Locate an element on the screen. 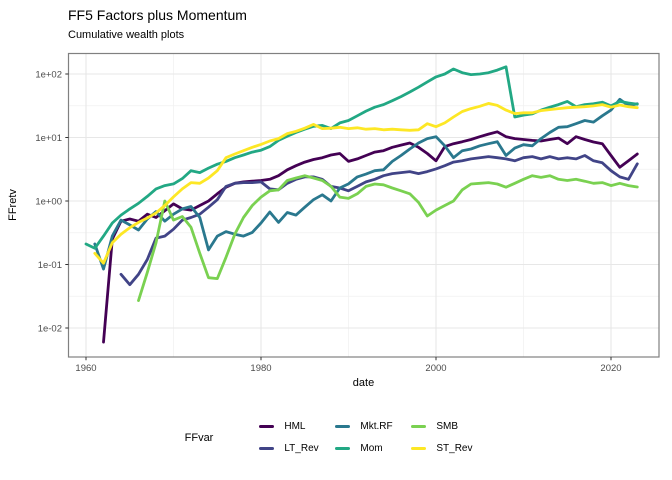 The image size is (672, 480). y-tick-label: 1e+01 is located at coordinates (48, 138).